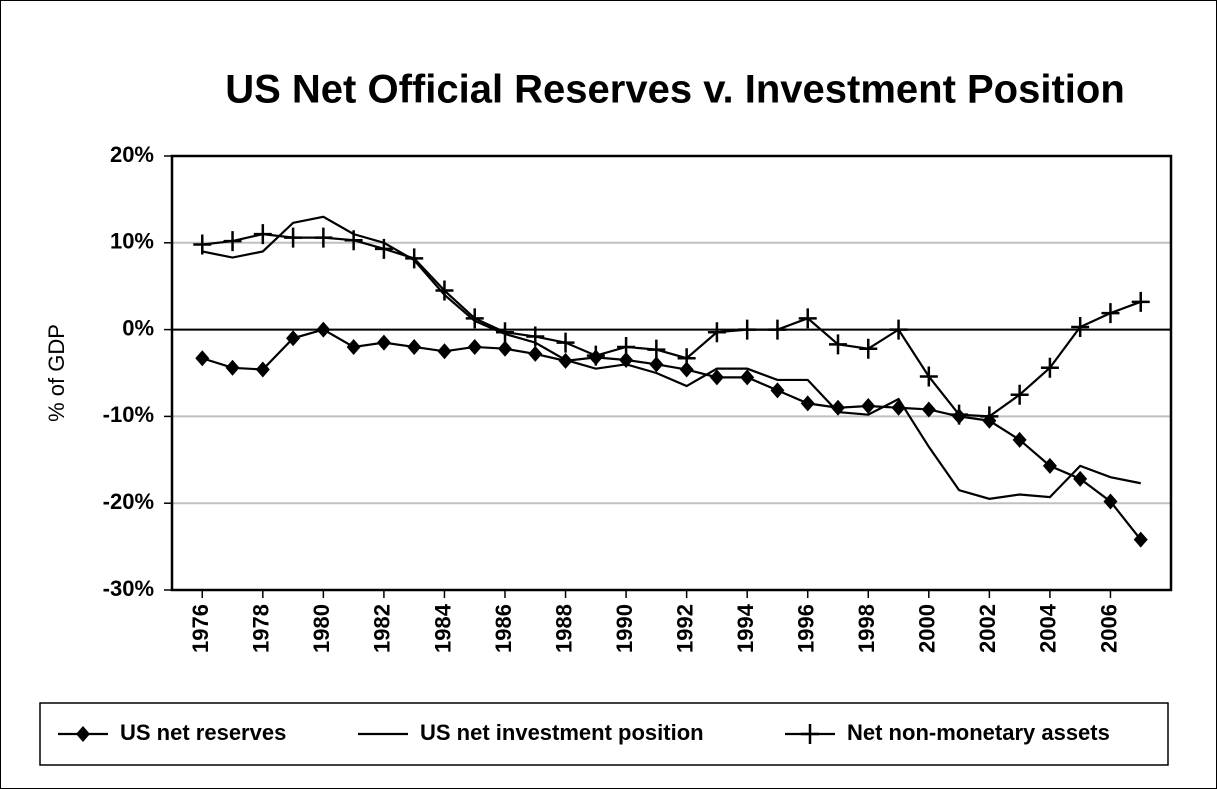  Describe the element at coordinates (866, 628) in the screenshot. I see `x-tick-label: 1998` at that location.